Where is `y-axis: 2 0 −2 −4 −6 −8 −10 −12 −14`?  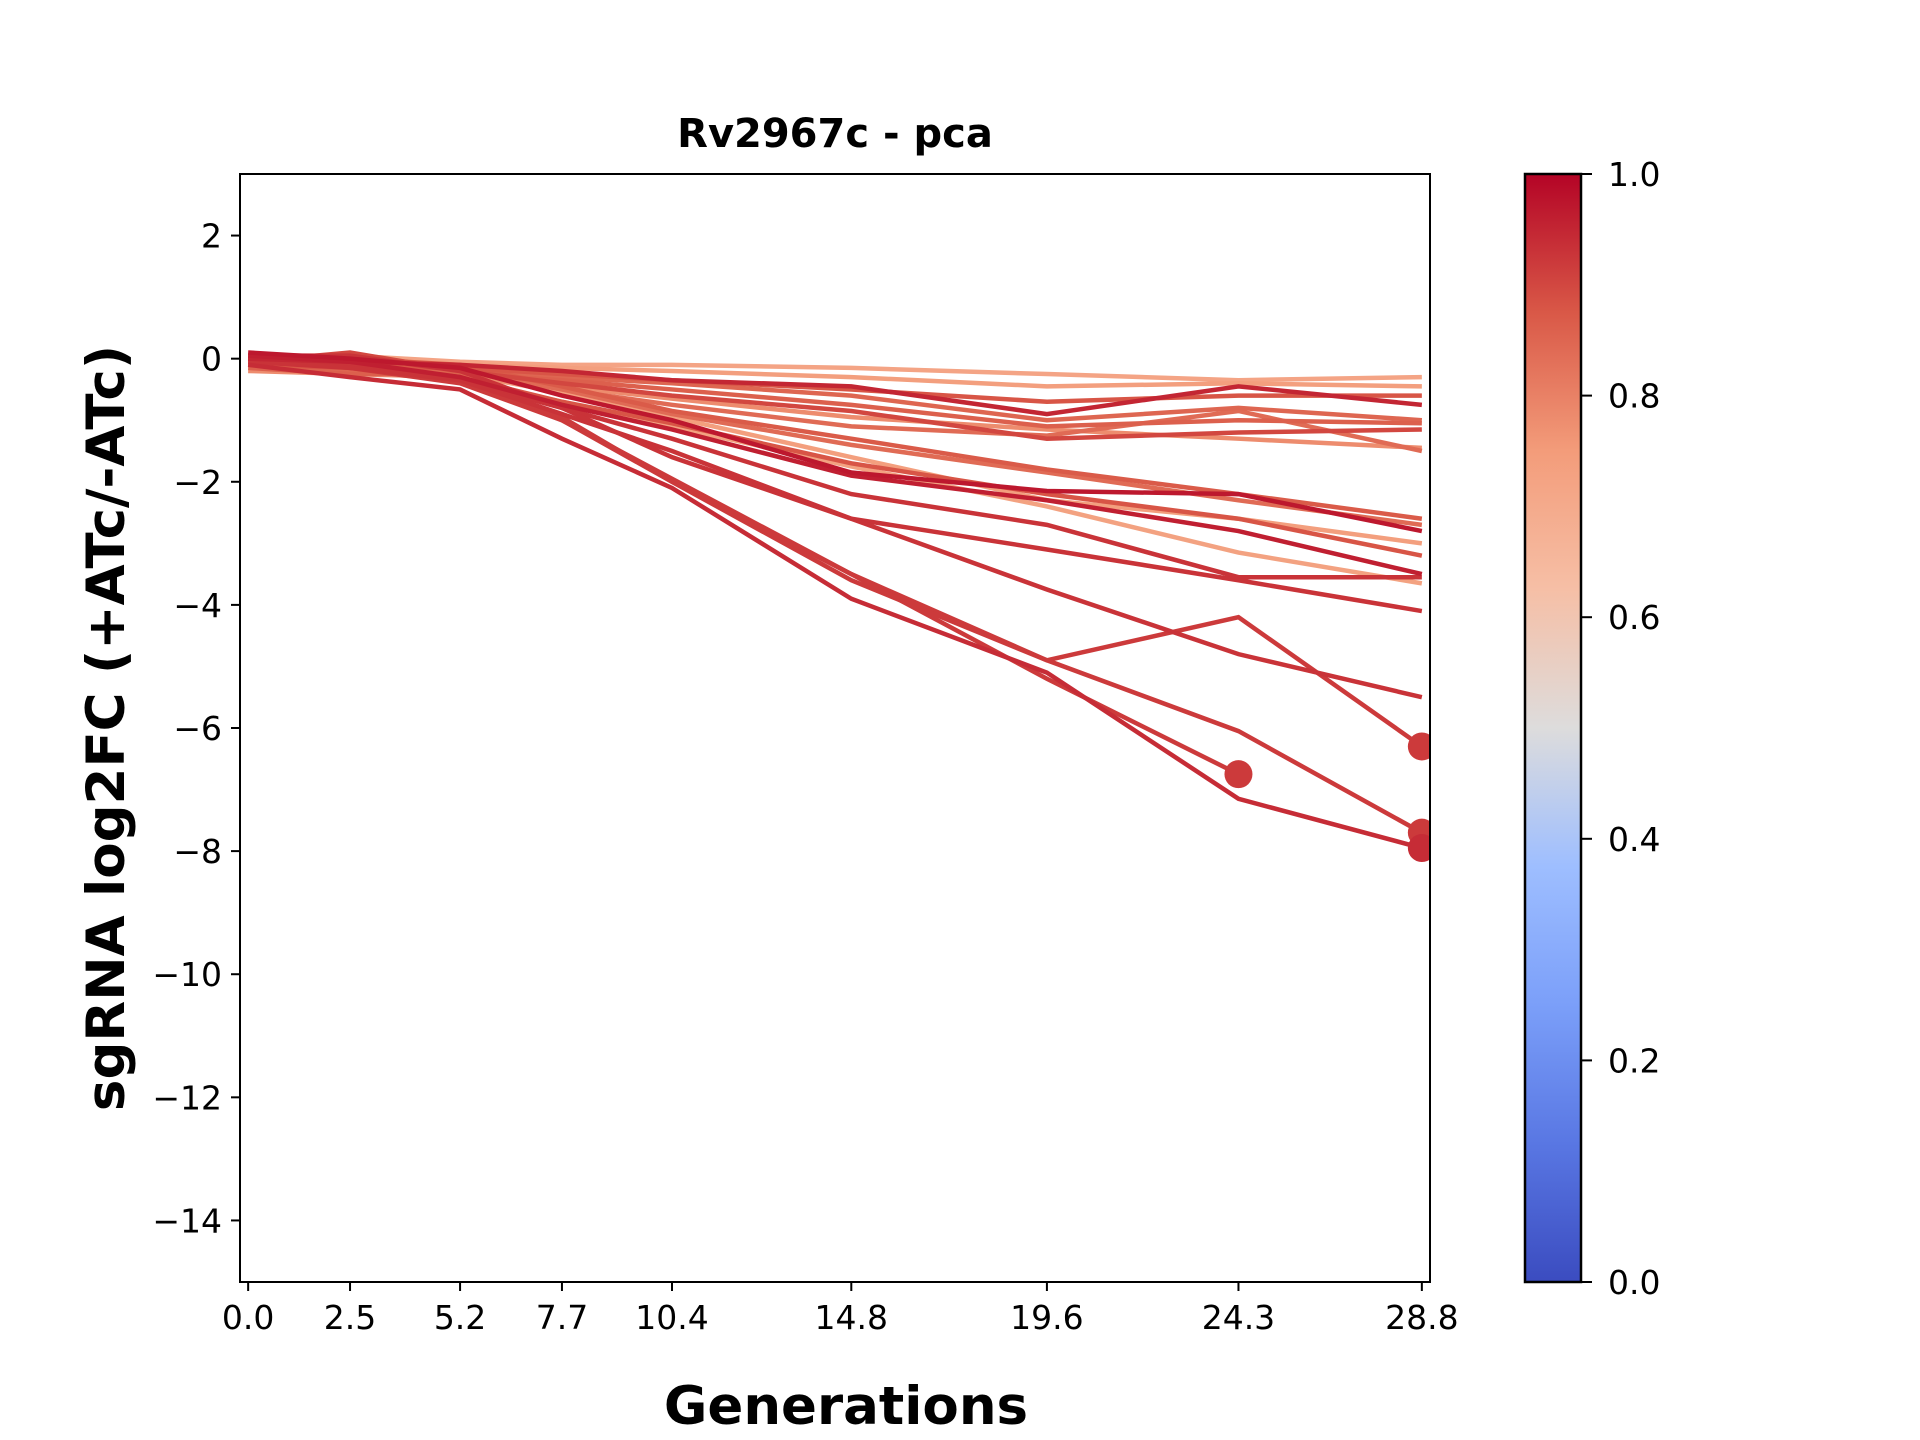
y-axis: 2 0 −2 −4 −6 −8 −10 −12 −14 is located at coordinates (196, 728).